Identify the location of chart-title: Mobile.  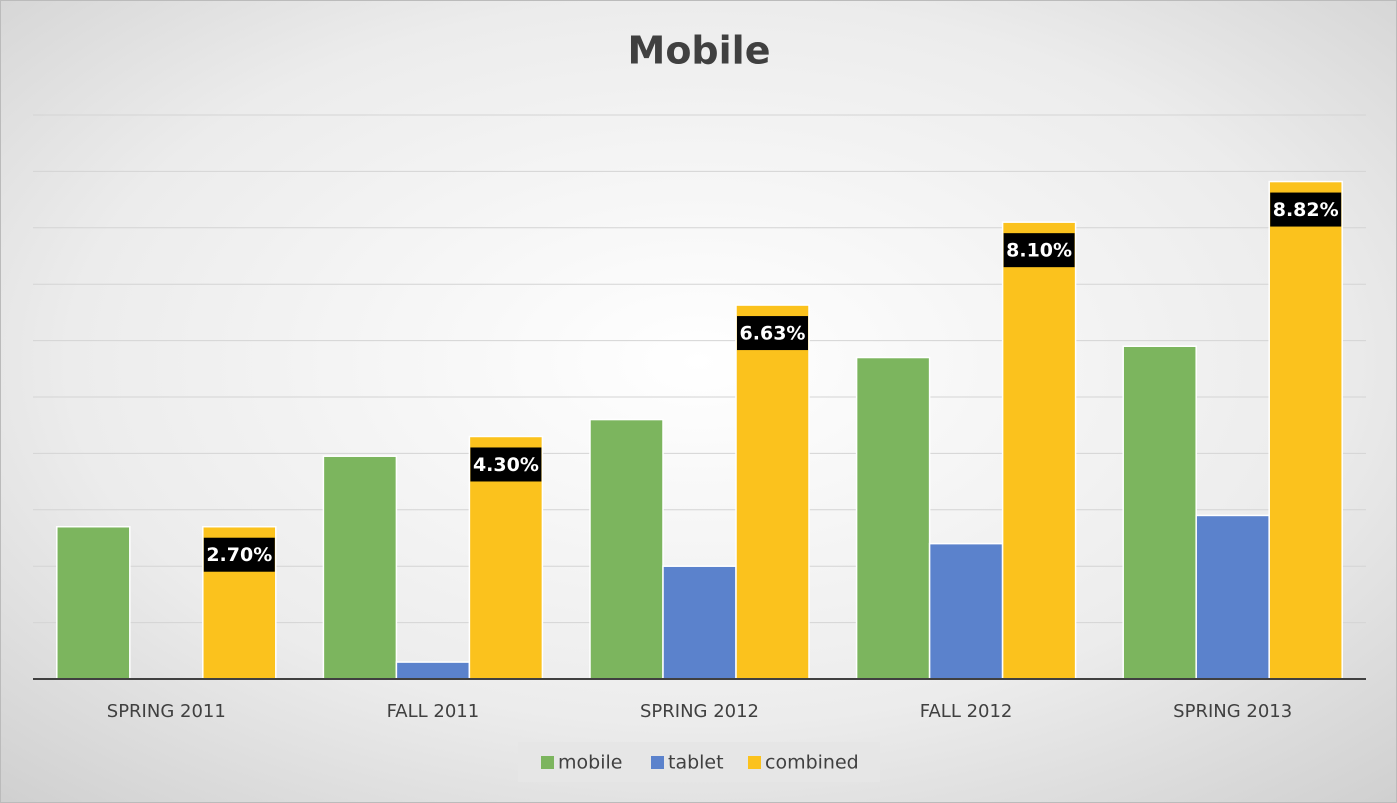
(699, 51).